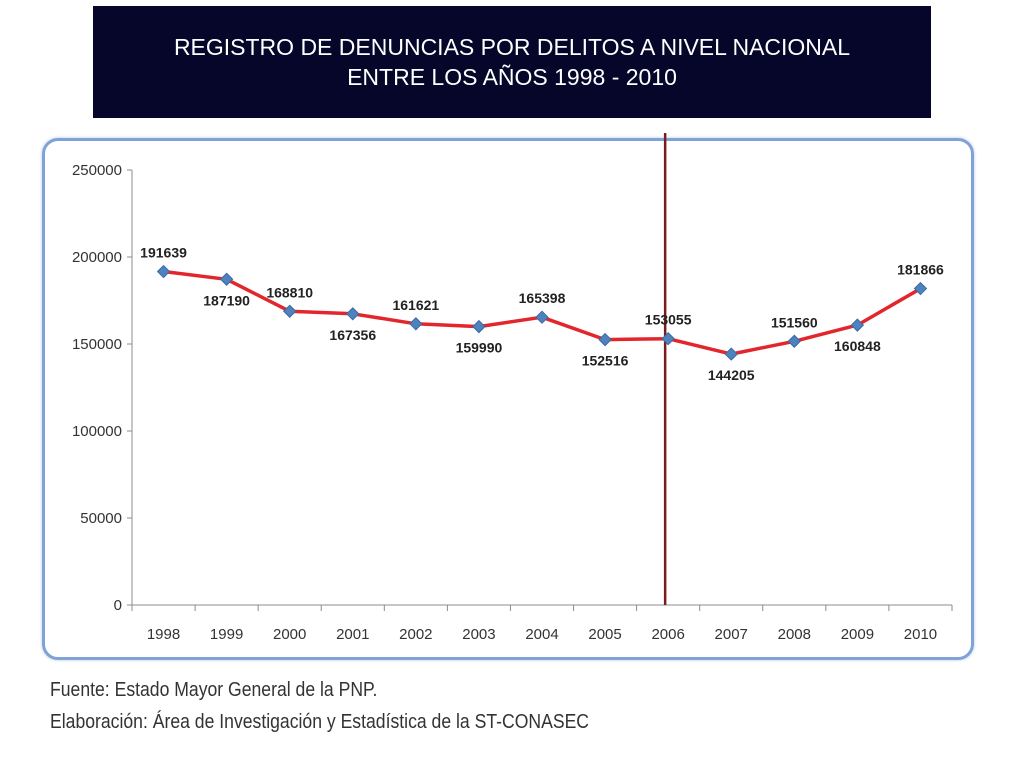  Describe the element at coordinates (214, 690) in the screenshot. I see `source-text: Fuente: Estado Mayor General de la PNP.` at that location.